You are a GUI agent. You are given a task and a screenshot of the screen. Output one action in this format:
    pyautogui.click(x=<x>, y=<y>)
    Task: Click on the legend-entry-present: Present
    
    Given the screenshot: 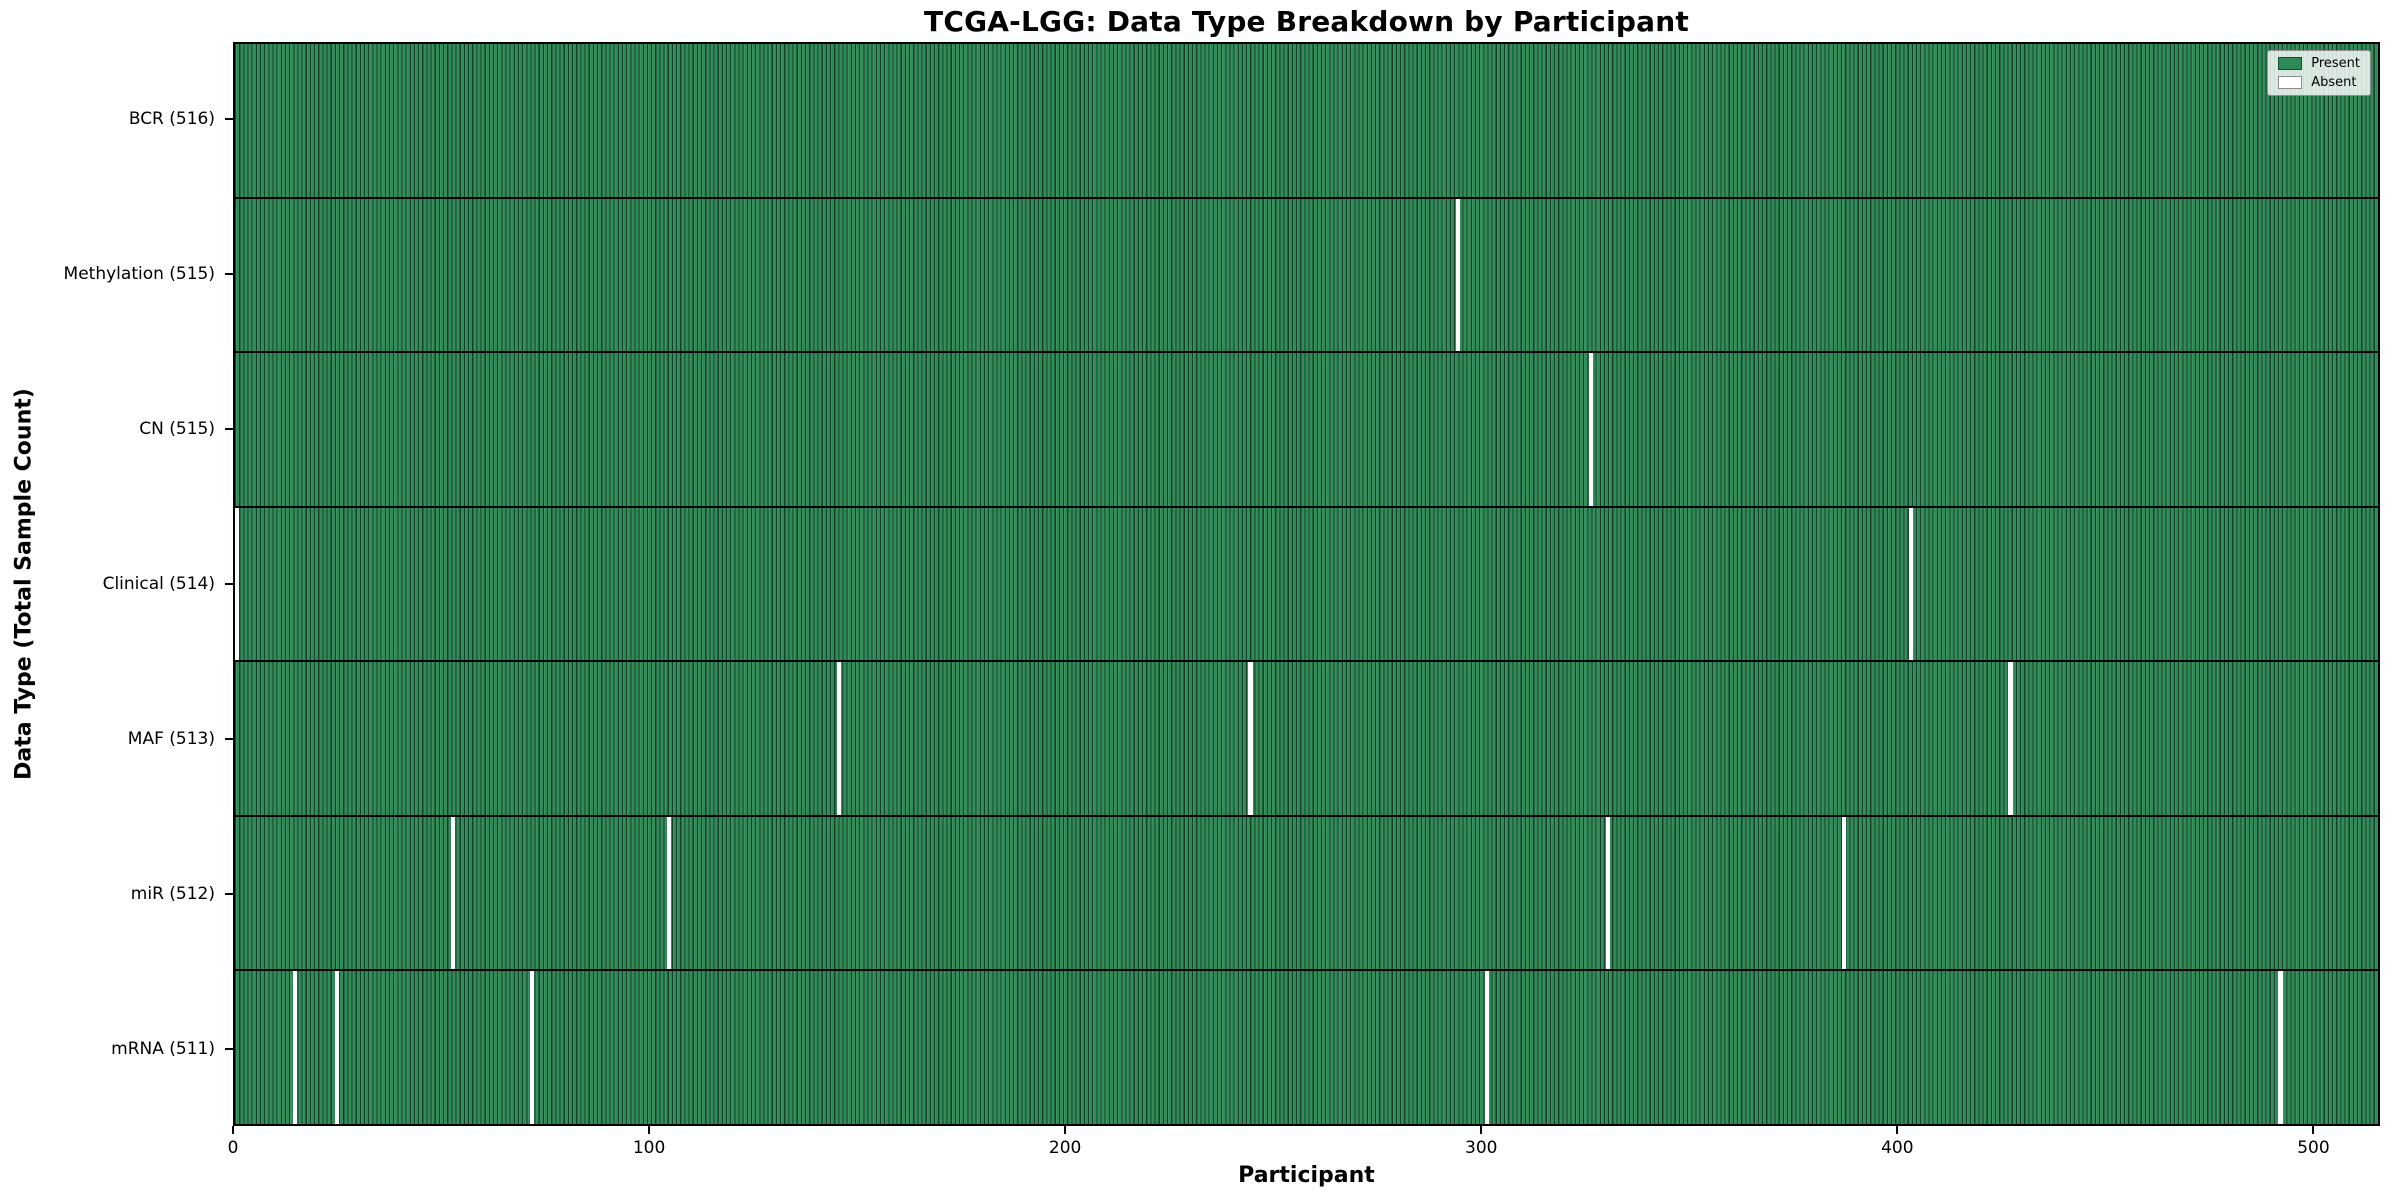 What is the action you would take?
    pyautogui.click(x=2319, y=63)
    